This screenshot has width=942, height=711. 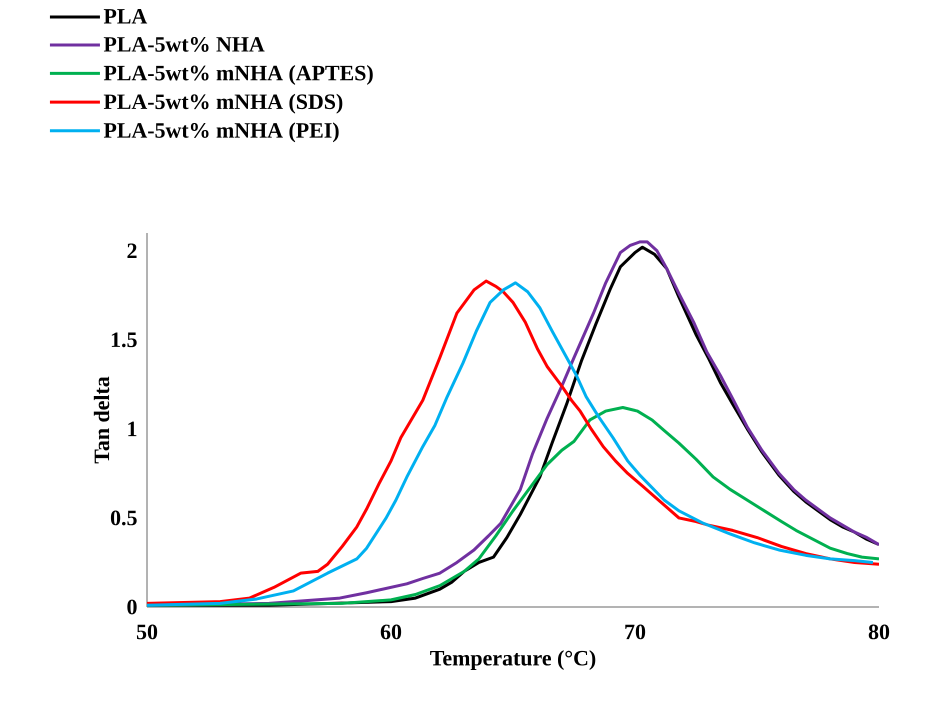 I want to click on x-tick-label: 70, so click(x=635, y=632).